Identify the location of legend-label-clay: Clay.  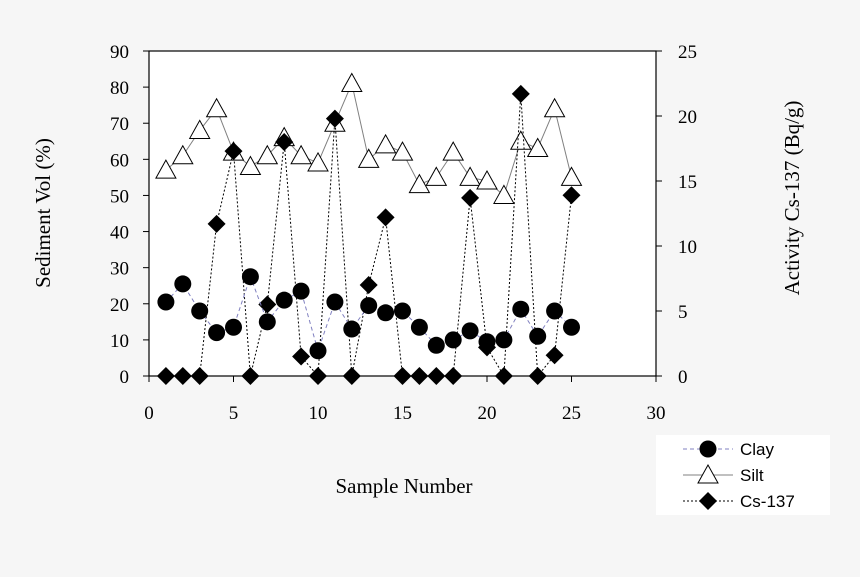
(757, 449).